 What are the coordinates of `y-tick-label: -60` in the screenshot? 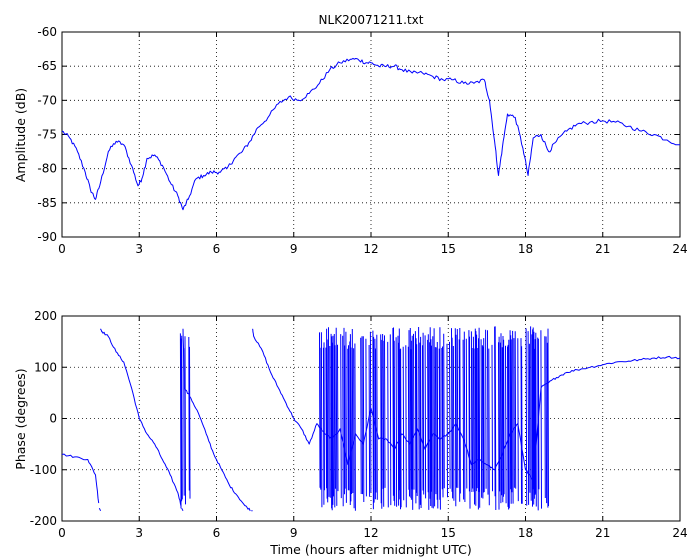 It's located at (47, 32).